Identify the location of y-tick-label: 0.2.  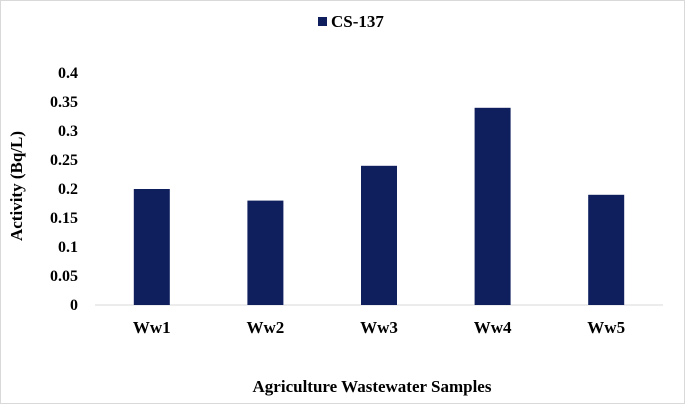
(68, 189).